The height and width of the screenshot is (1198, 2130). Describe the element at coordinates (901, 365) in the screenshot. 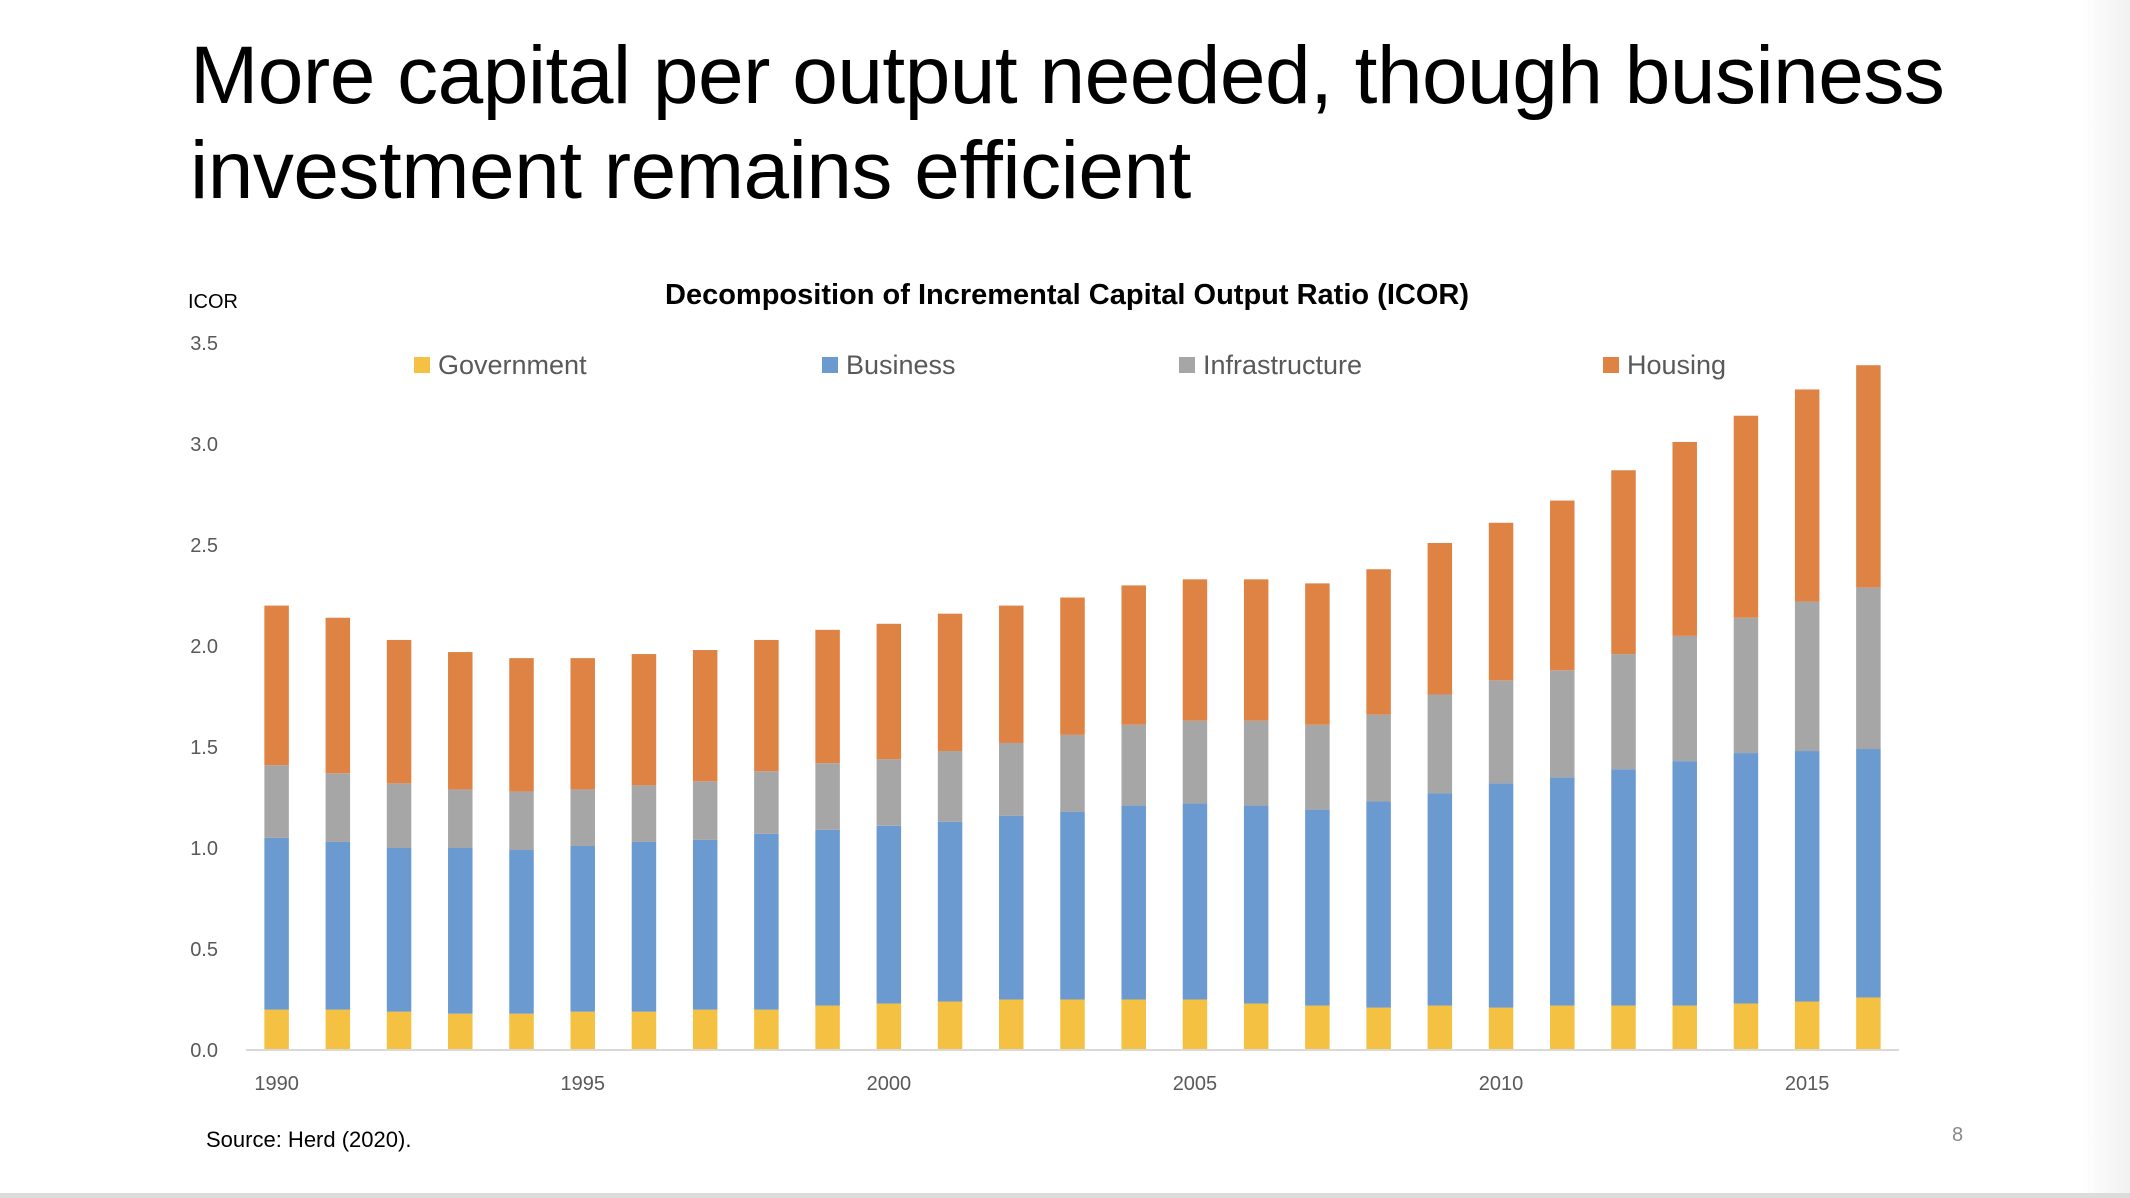

I see `legend-label: Business` at that location.